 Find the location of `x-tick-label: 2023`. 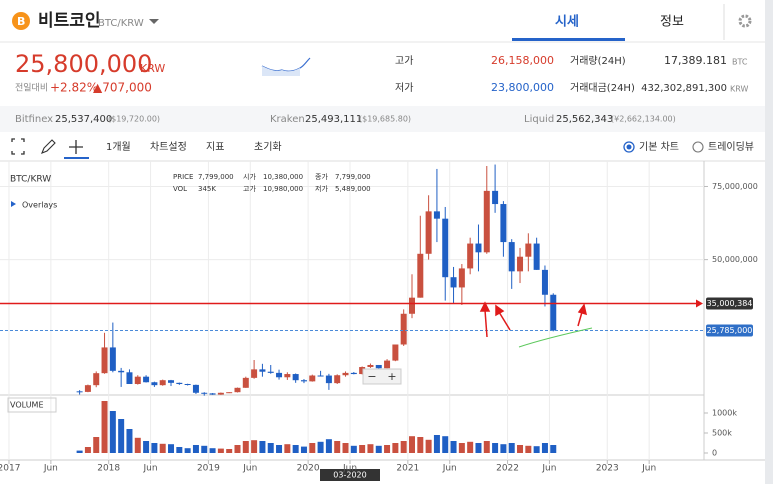

x-tick-label: 2023 is located at coordinates (607, 469).